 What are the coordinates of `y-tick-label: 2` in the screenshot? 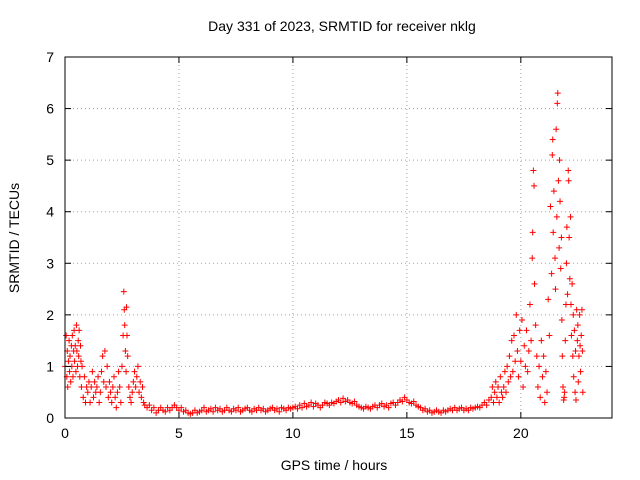 It's located at (50, 315).